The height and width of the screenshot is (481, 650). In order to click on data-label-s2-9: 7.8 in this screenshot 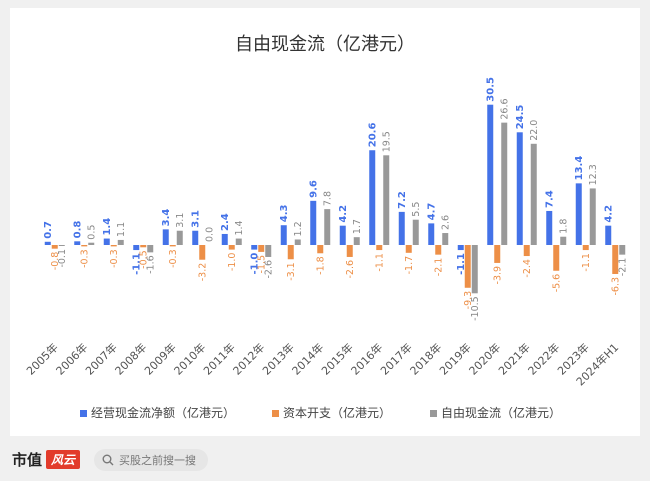, I will do `click(327, 198)`.